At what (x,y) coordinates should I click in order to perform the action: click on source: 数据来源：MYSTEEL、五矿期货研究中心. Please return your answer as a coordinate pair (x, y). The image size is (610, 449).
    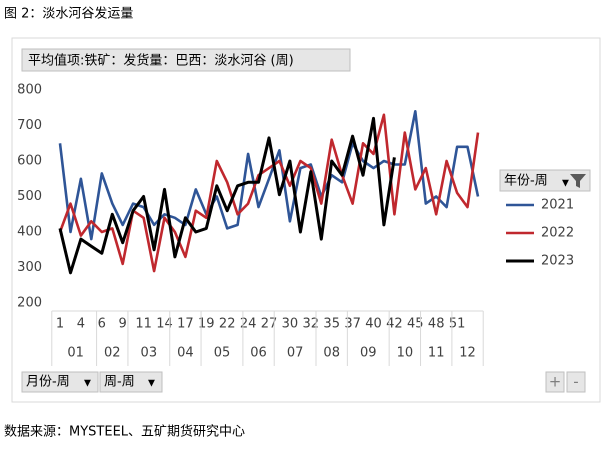
    Looking at the image, I should click on (124, 432).